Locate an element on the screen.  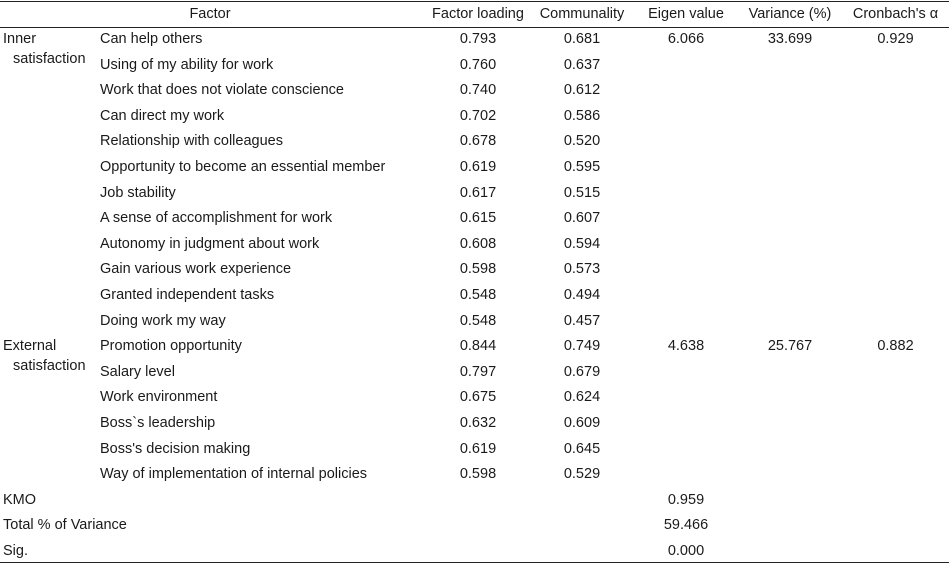
item-factor-loading: 0.615 is located at coordinates (478, 218).